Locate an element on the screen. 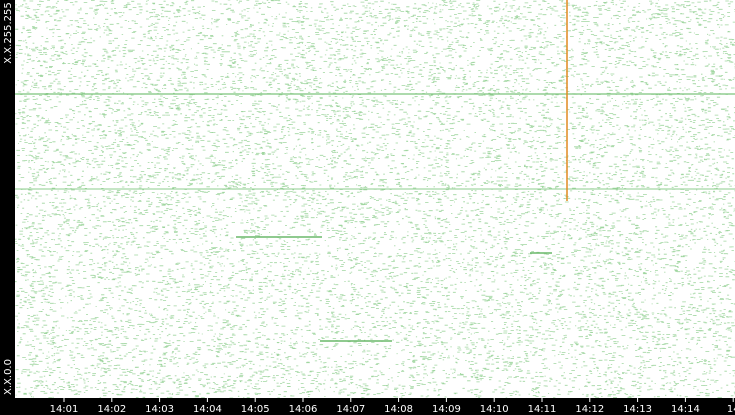 The width and height of the screenshot is (735, 415). y-axis-bar is located at coordinates (7, 207).